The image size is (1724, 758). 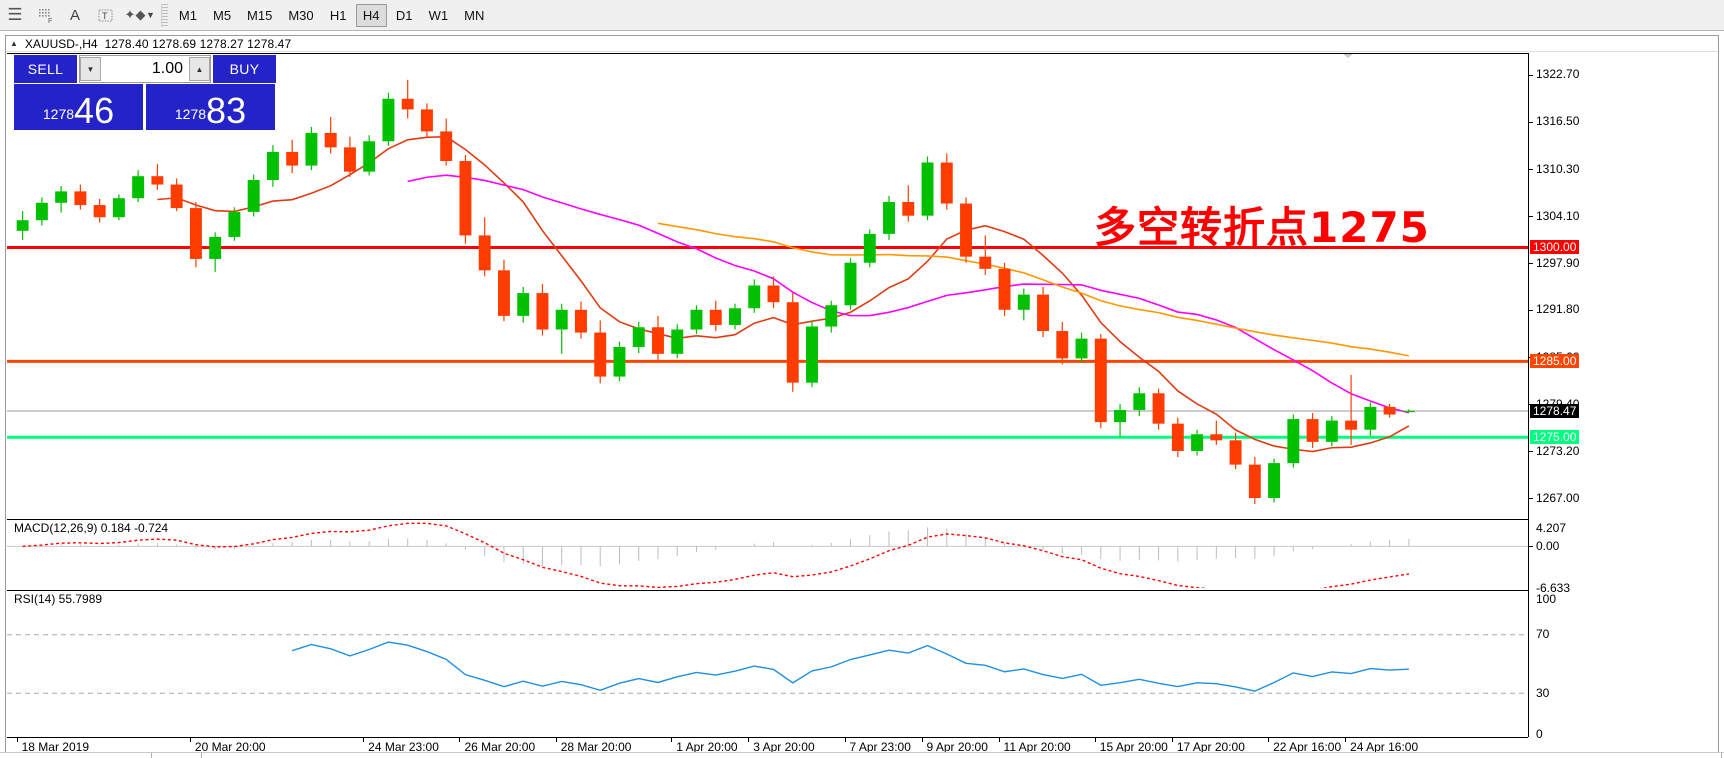 What do you see at coordinates (1262, 227) in the screenshot?
I see `chart-annotation-text: 多空转折点1275` at bounding box center [1262, 227].